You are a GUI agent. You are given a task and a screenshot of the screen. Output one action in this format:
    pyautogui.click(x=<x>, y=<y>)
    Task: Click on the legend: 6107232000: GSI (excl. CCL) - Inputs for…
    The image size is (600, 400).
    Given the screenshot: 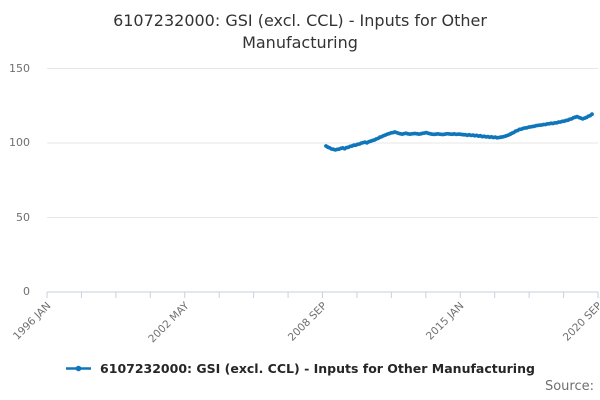 What is the action you would take?
    pyautogui.click(x=300, y=368)
    